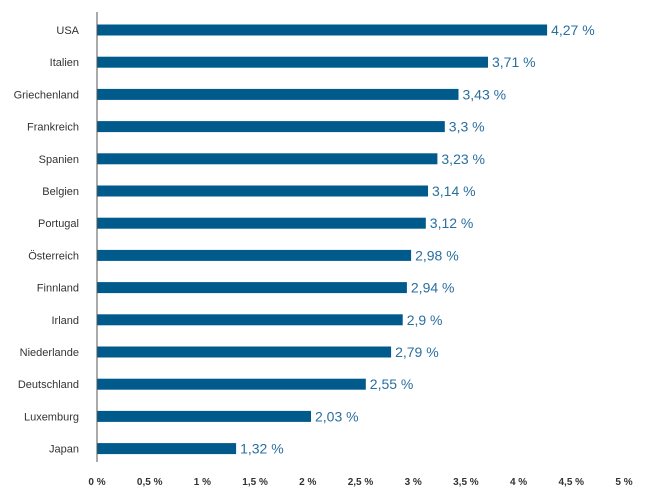 This screenshot has height=500, width=650. What do you see at coordinates (417, 352) in the screenshot?
I see `value-label-niederlande: 2,79 %` at bounding box center [417, 352].